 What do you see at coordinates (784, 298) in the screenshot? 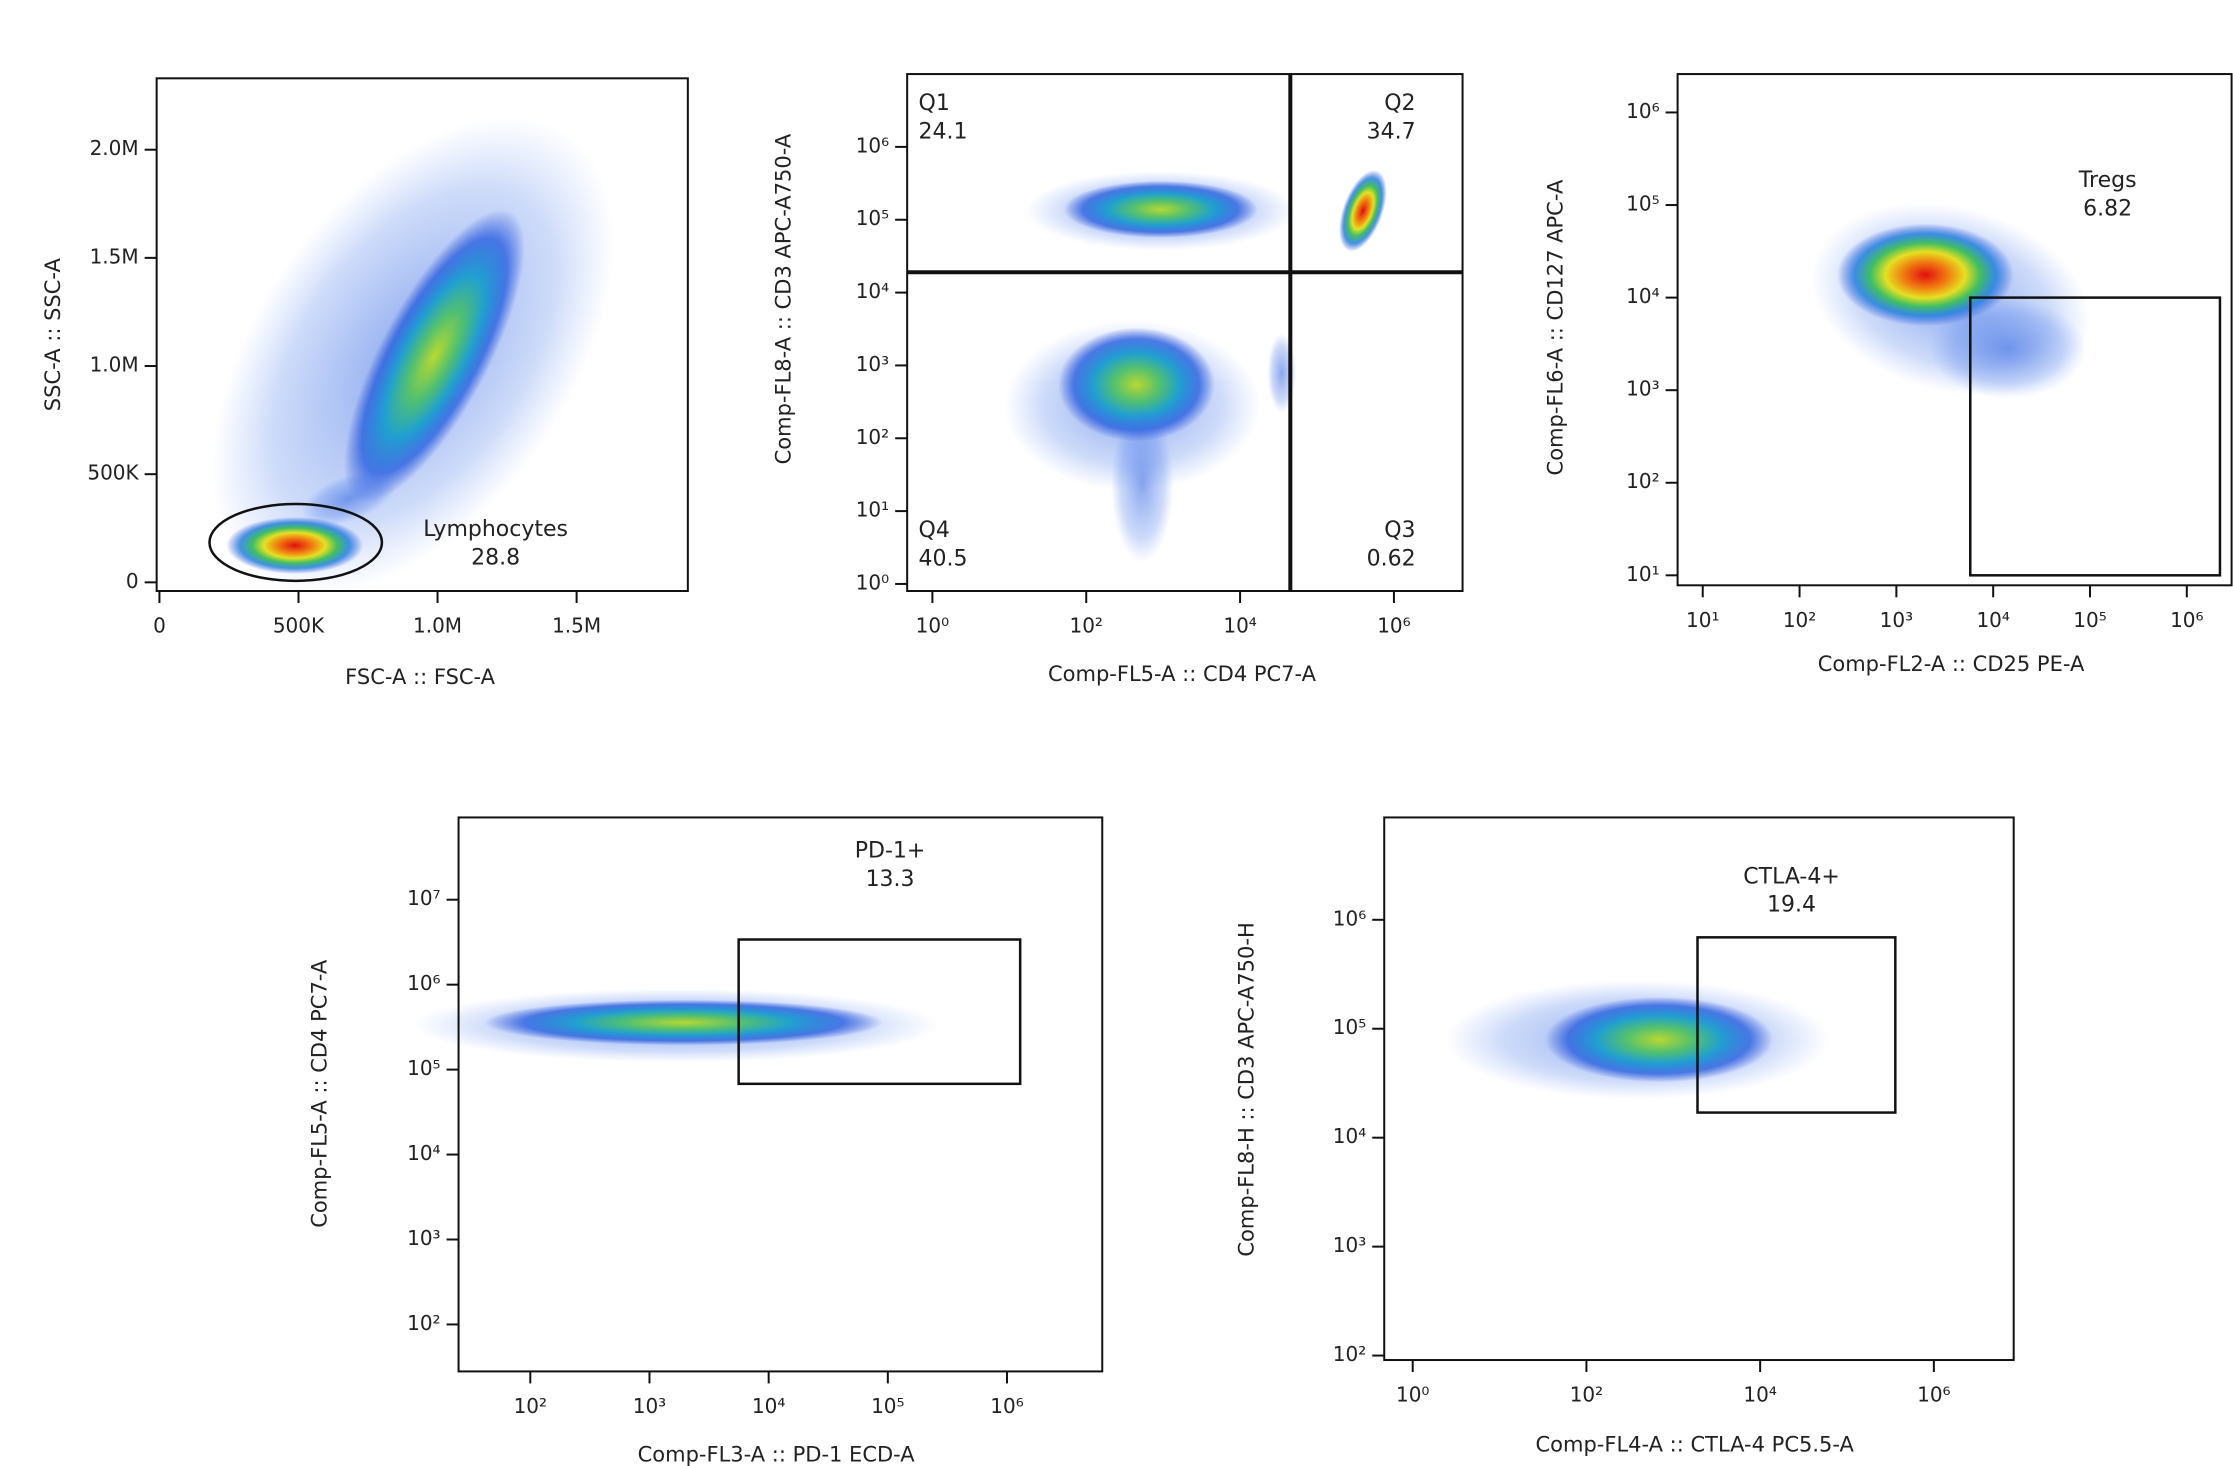
I see `y-axis-title: Comp-FL8-A :: CD3 APC-A750-A` at bounding box center [784, 298].